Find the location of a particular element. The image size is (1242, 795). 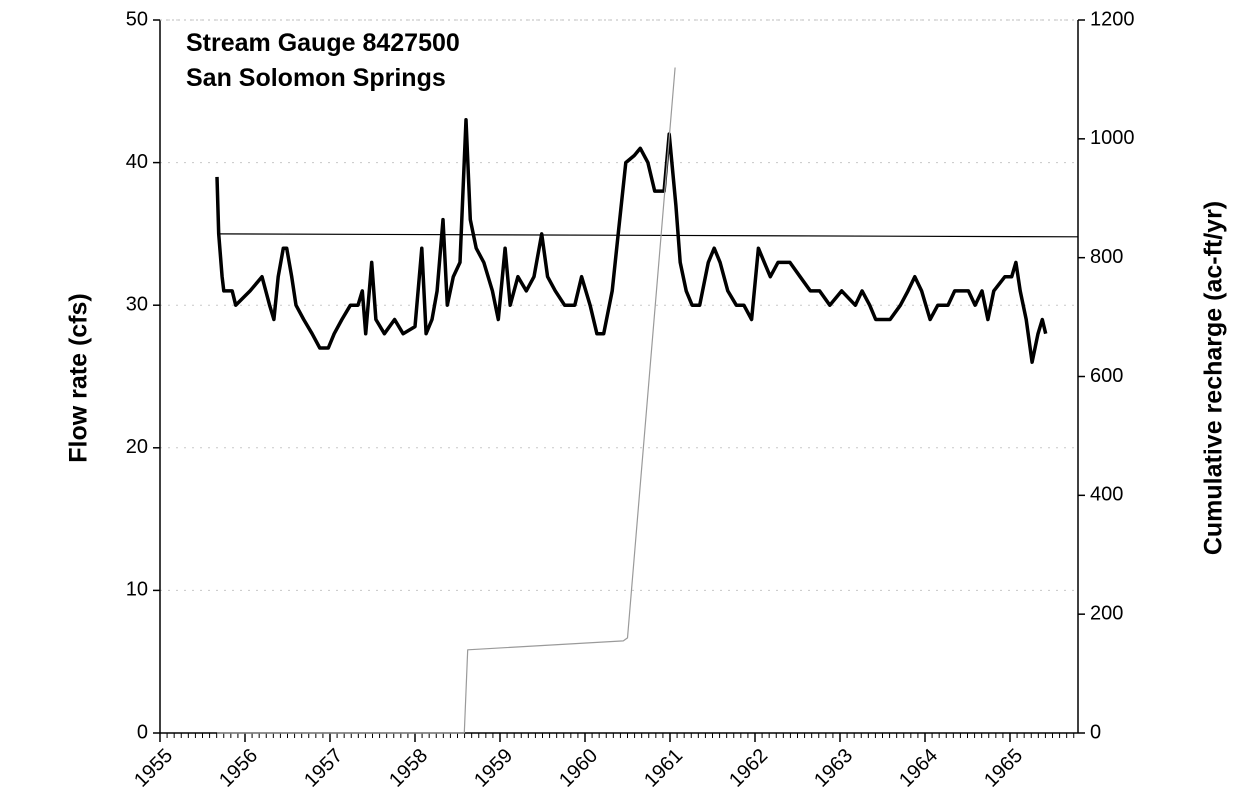

y2-tick-label: 600 is located at coordinates (1106, 376).